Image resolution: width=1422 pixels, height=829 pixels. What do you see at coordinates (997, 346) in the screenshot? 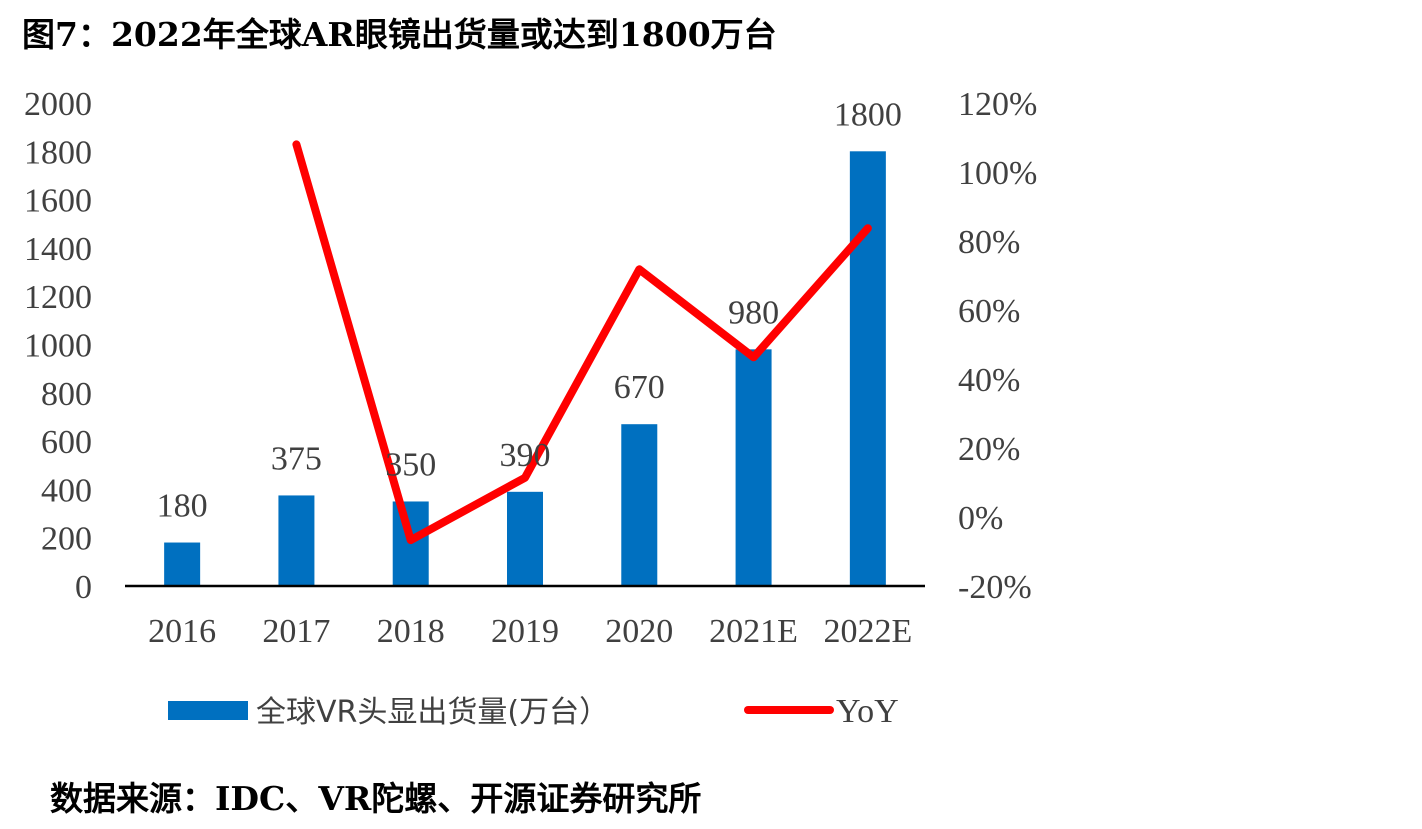
I see `right-axis-ticks: -20% 0% 20% 40% 60% 80% 100% 120%` at bounding box center [997, 346].